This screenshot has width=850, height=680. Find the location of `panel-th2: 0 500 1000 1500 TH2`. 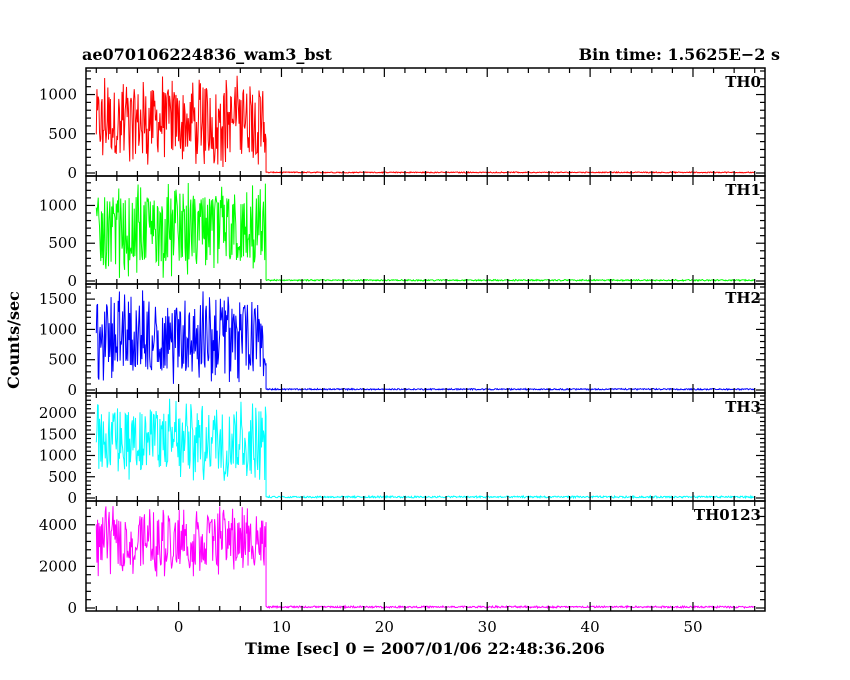

panel-th2: 0 500 1000 1500 TH2 is located at coordinates (402, 341).